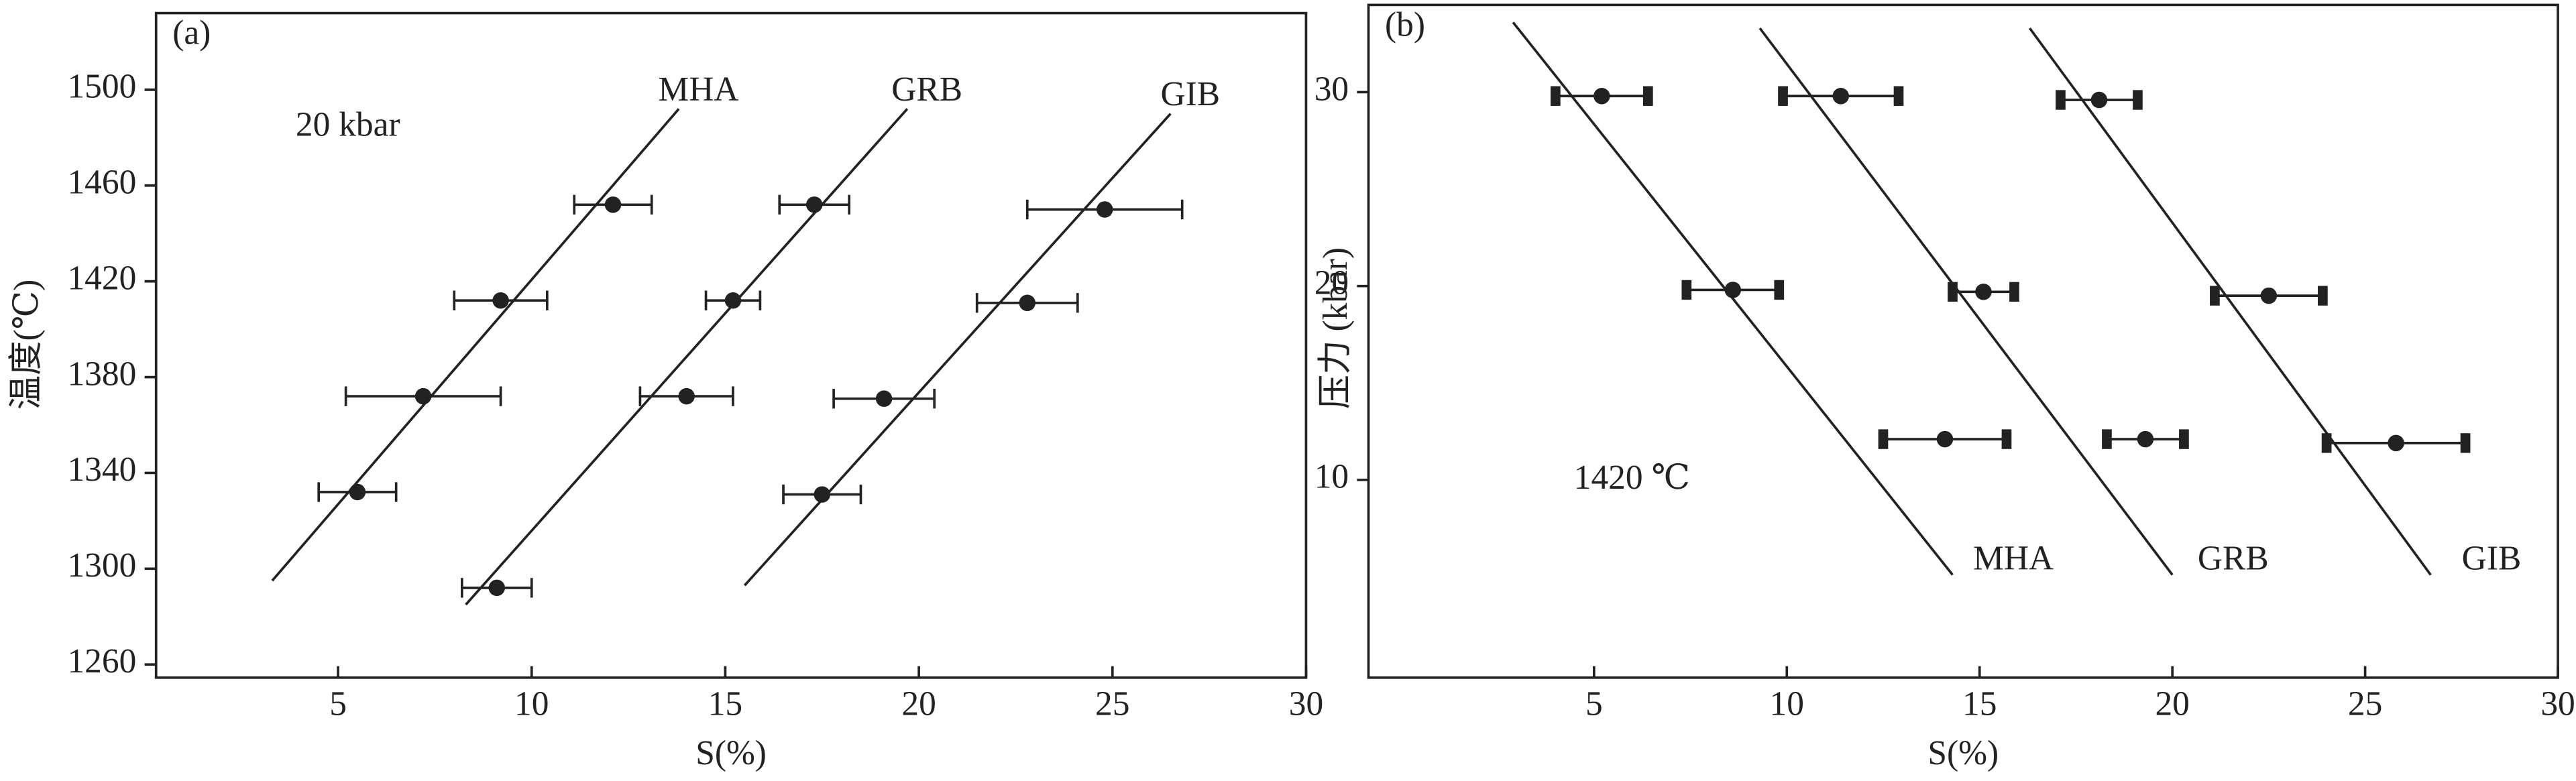  Describe the element at coordinates (101, 374) in the screenshot. I see `y-tick-label: 1380` at that location.